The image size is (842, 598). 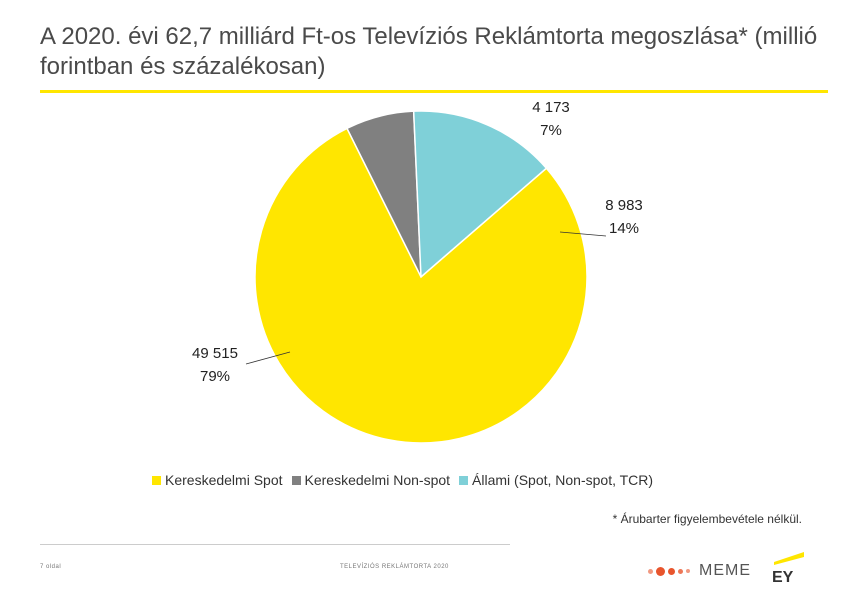 I want to click on ey-logo-text: EY, so click(x=783, y=576).